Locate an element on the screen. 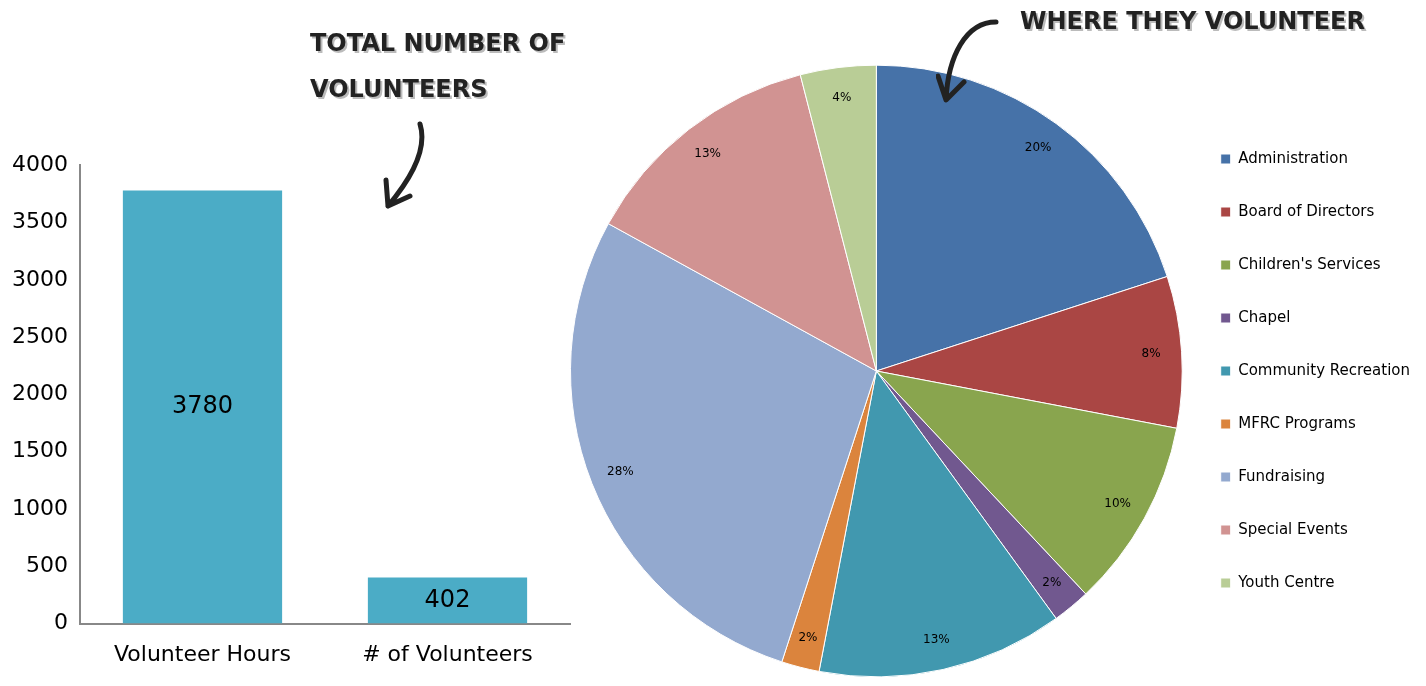  y-tick-label: 1500 is located at coordinates (39, 450).